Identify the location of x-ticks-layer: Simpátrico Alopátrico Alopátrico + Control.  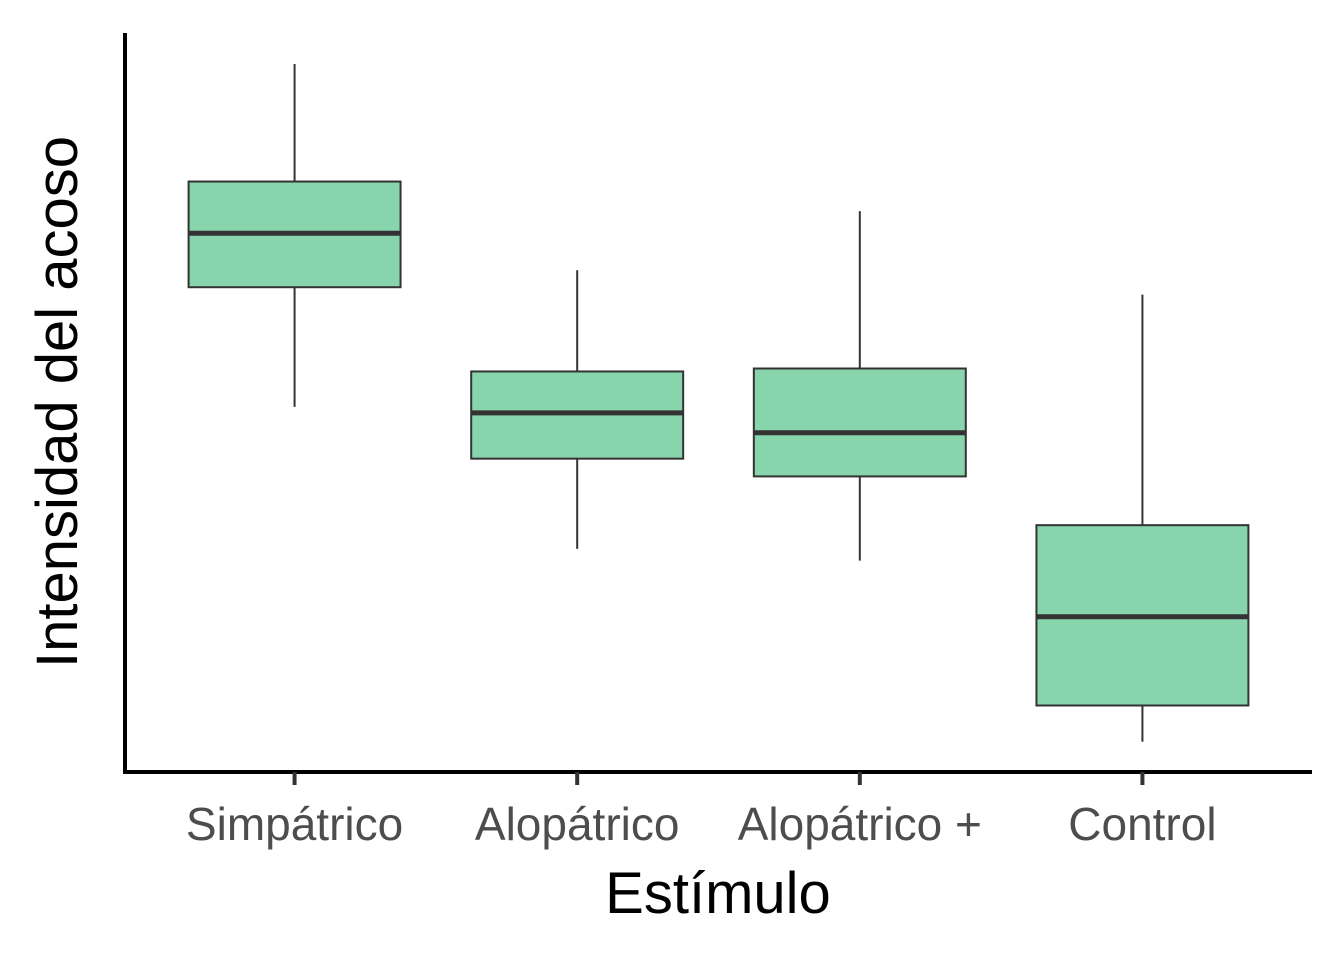
(701, 811).